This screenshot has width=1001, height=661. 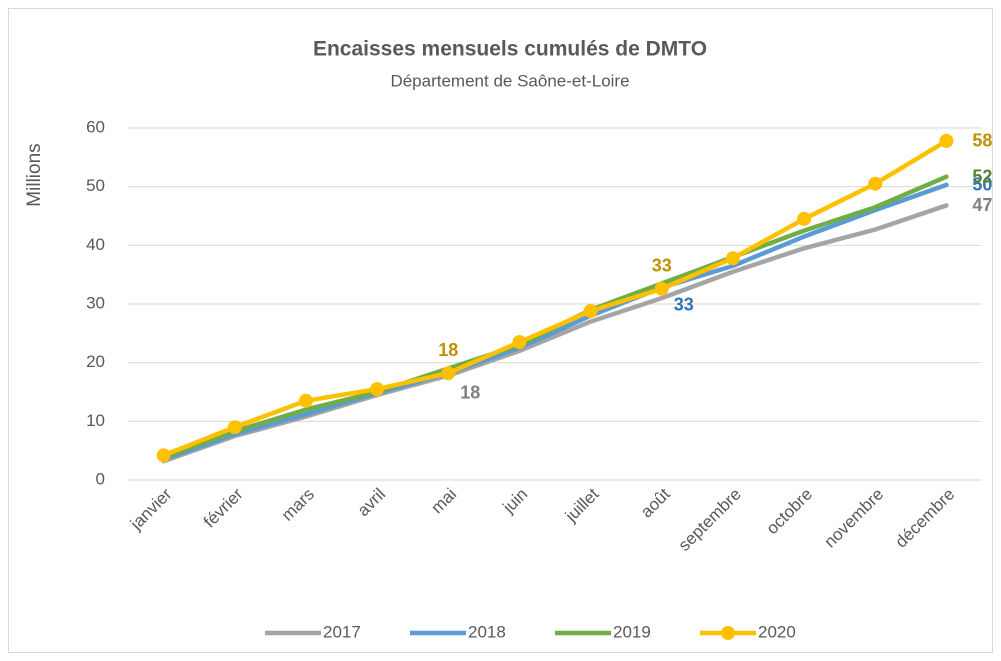 I want to click on y-tick-label: 0, so click(x=100, y=478).